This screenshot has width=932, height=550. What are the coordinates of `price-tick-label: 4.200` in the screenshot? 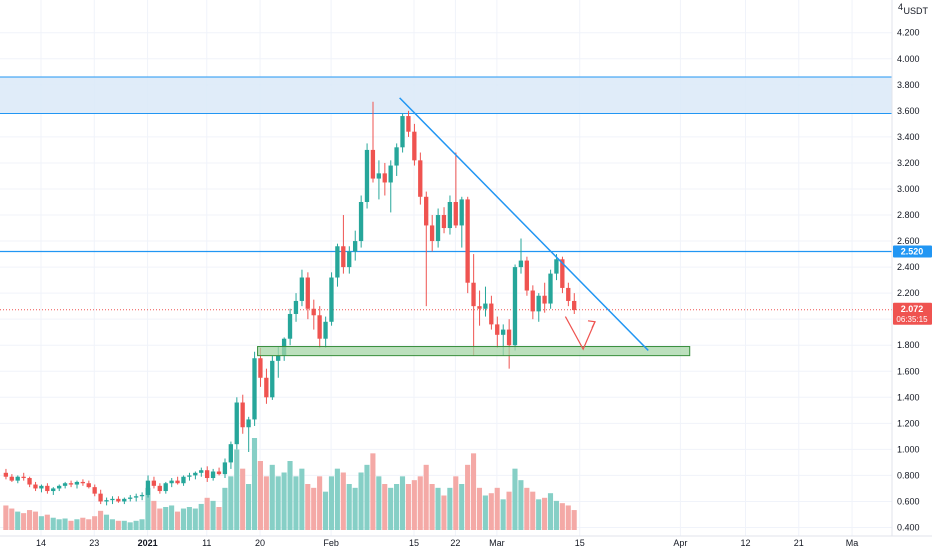 It's located at (908, 33).